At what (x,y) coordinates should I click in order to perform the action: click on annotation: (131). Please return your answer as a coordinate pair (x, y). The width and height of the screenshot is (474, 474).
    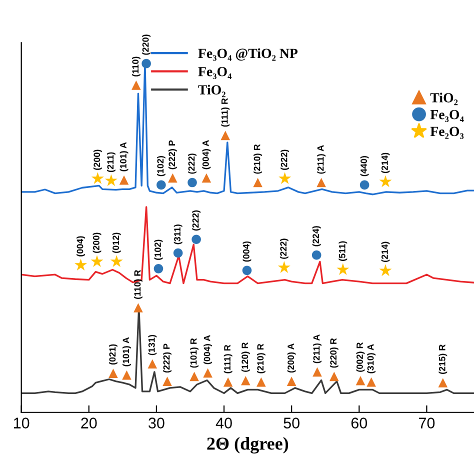
    Looking at the image, I should click on (152, 345).